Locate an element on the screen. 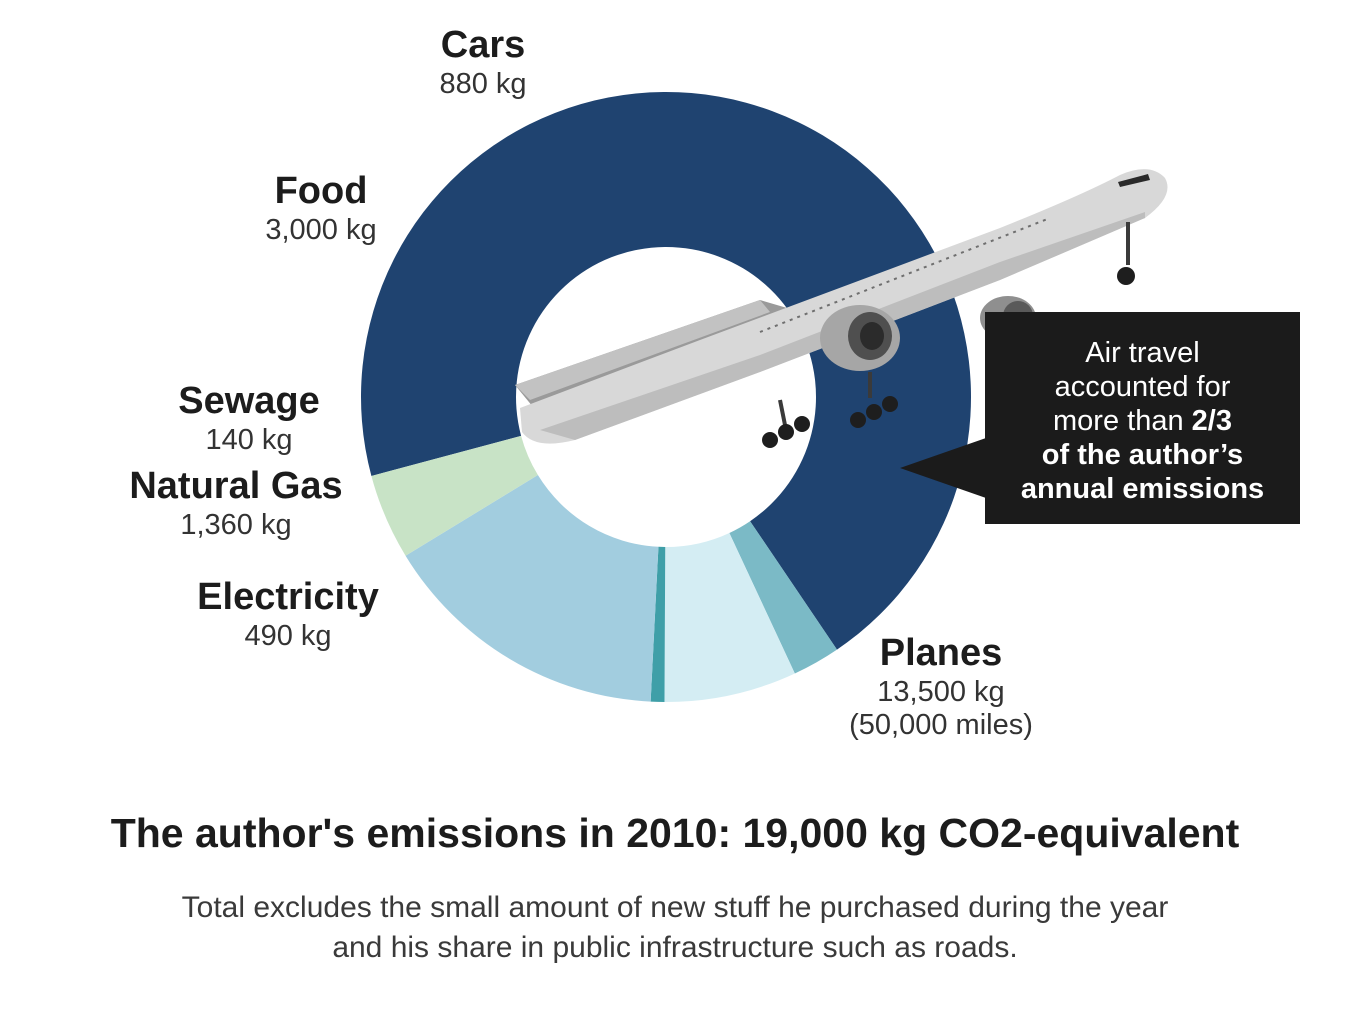 This screenshot has height=1012, width=1370. label-natural-gas-name: Natural Gas is located at coordinates (236, 486).